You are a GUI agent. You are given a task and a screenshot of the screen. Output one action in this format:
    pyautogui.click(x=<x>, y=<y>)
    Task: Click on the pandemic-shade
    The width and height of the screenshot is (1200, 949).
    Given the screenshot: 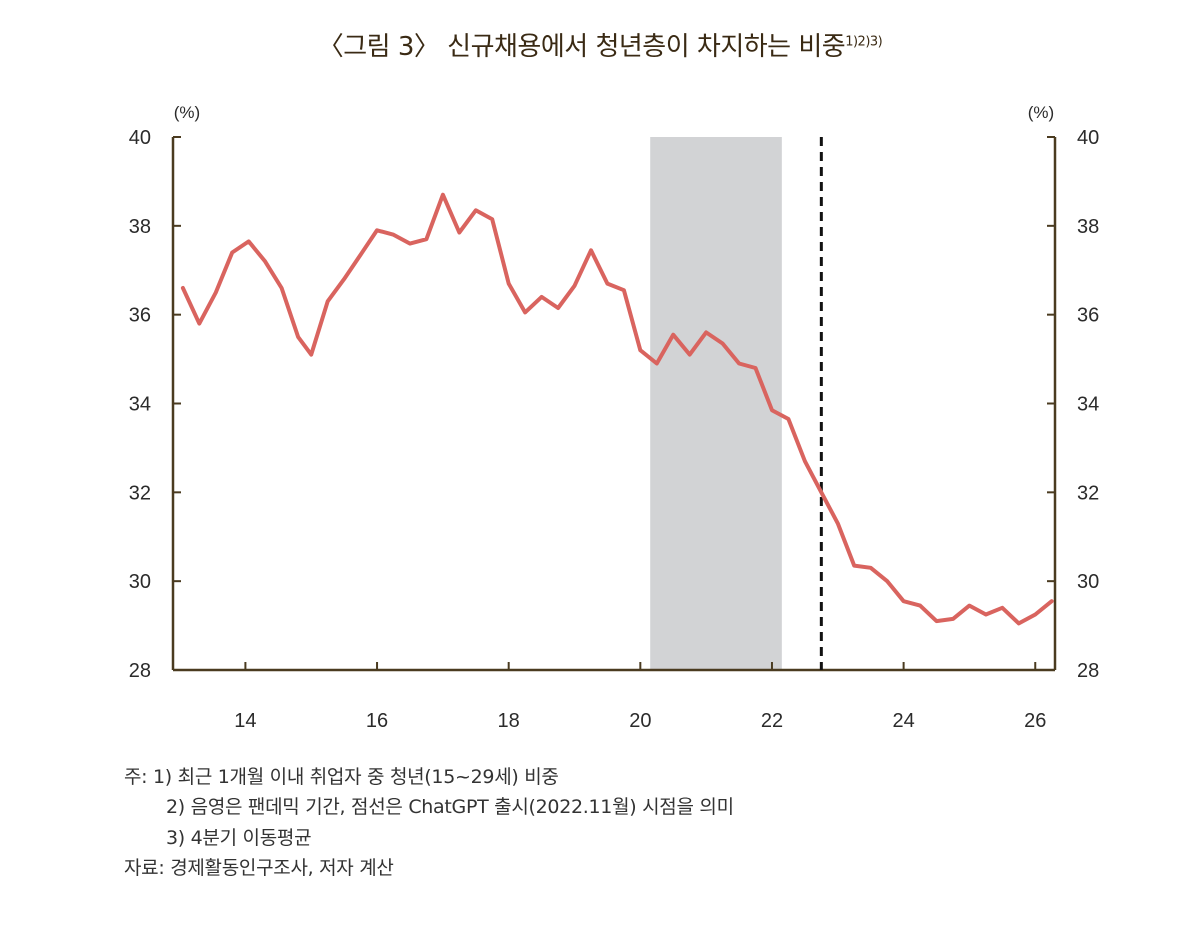 What is the action you would take?
    pyautogui.click(x=716, y=403)
    